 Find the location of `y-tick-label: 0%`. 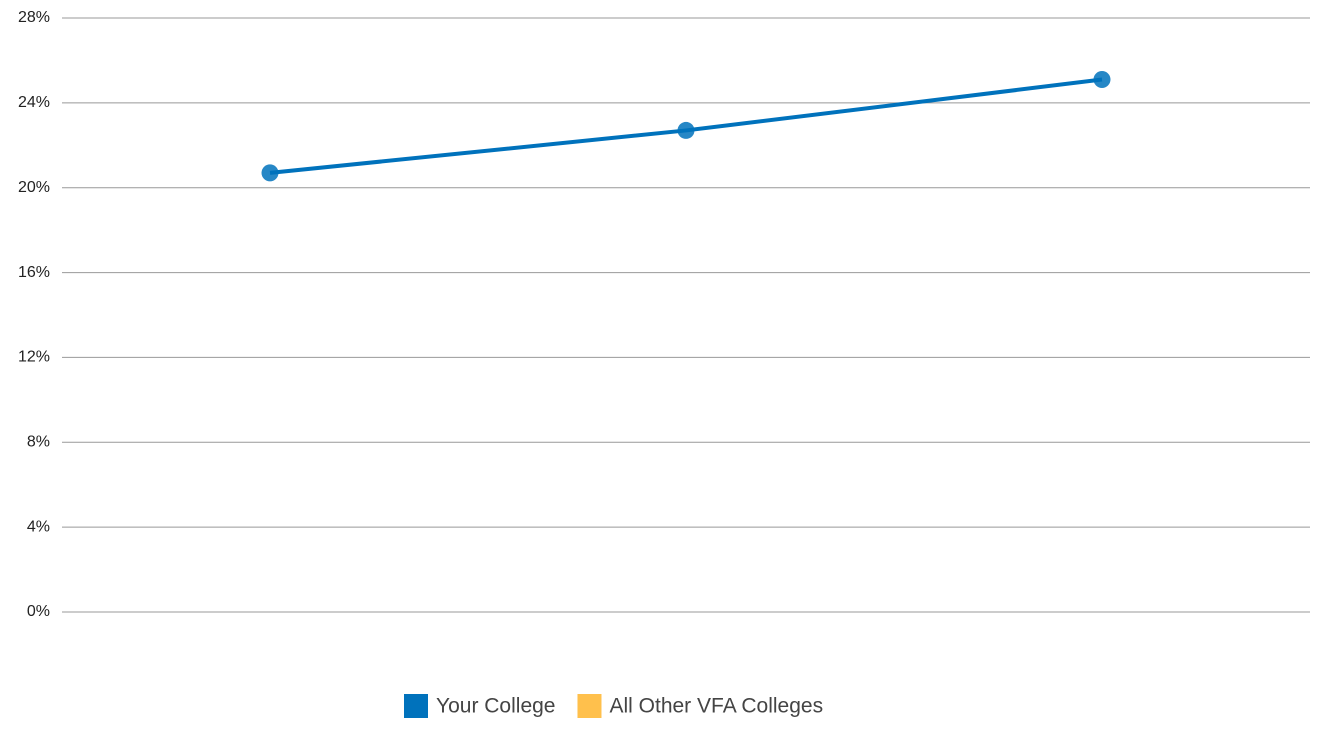

y-tick-label: 0% is located at coordinates (38, 611).